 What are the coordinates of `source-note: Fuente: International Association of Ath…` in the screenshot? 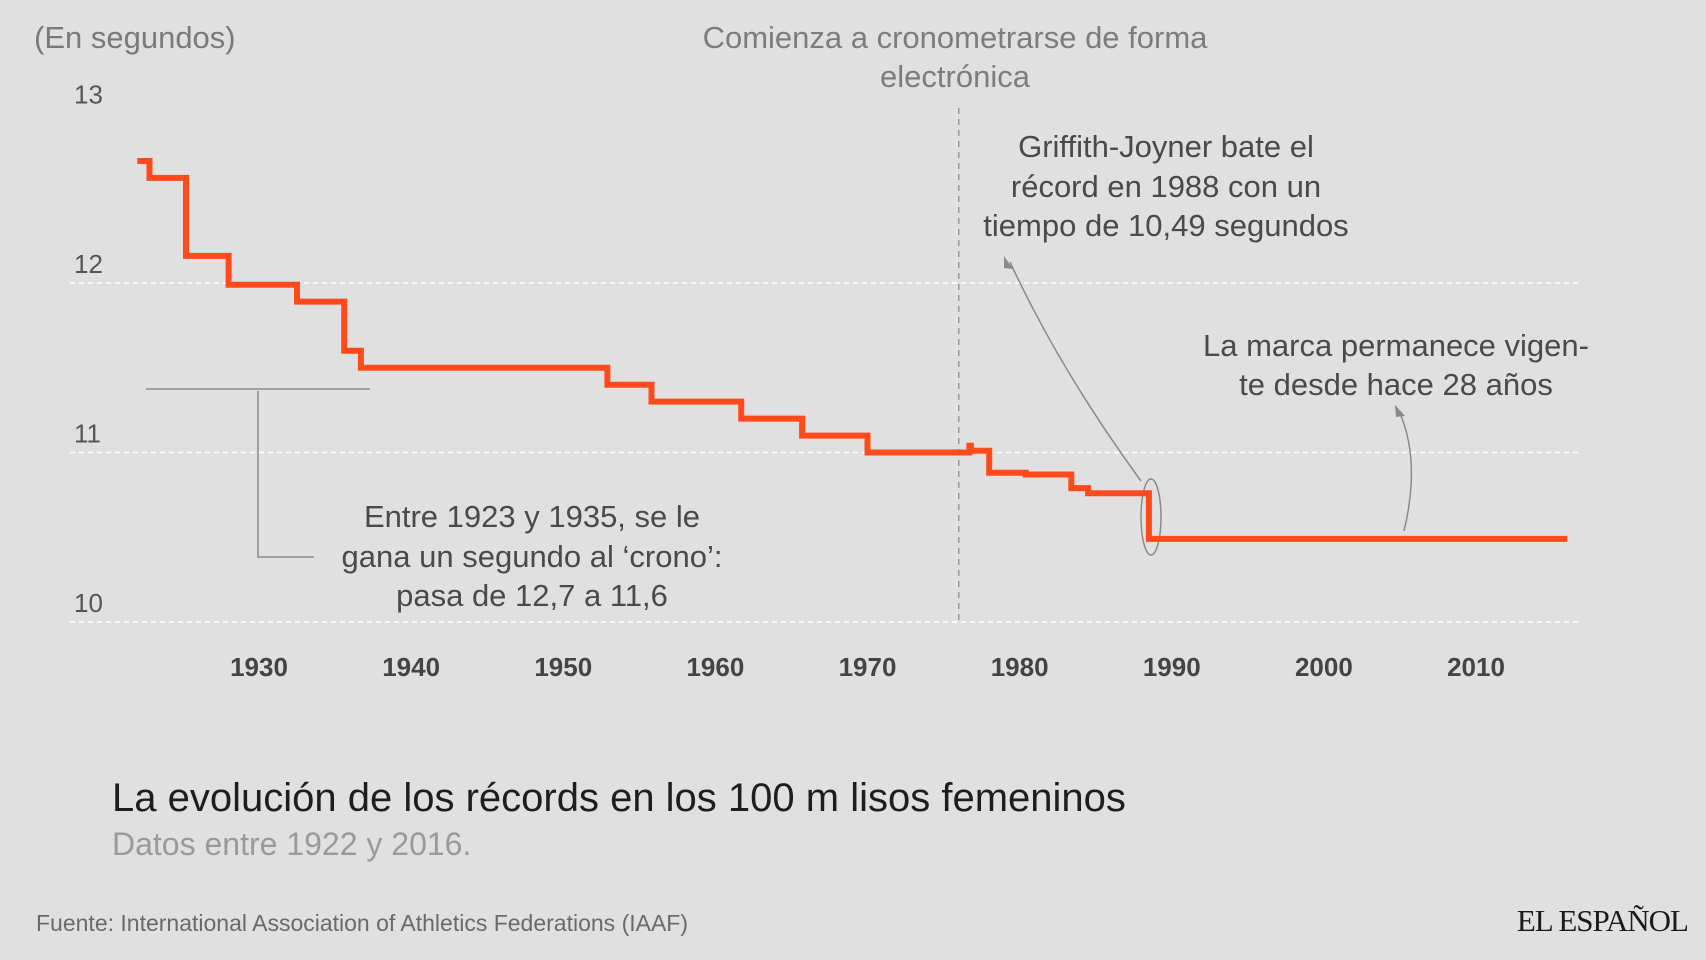 It's located at (362, 923).